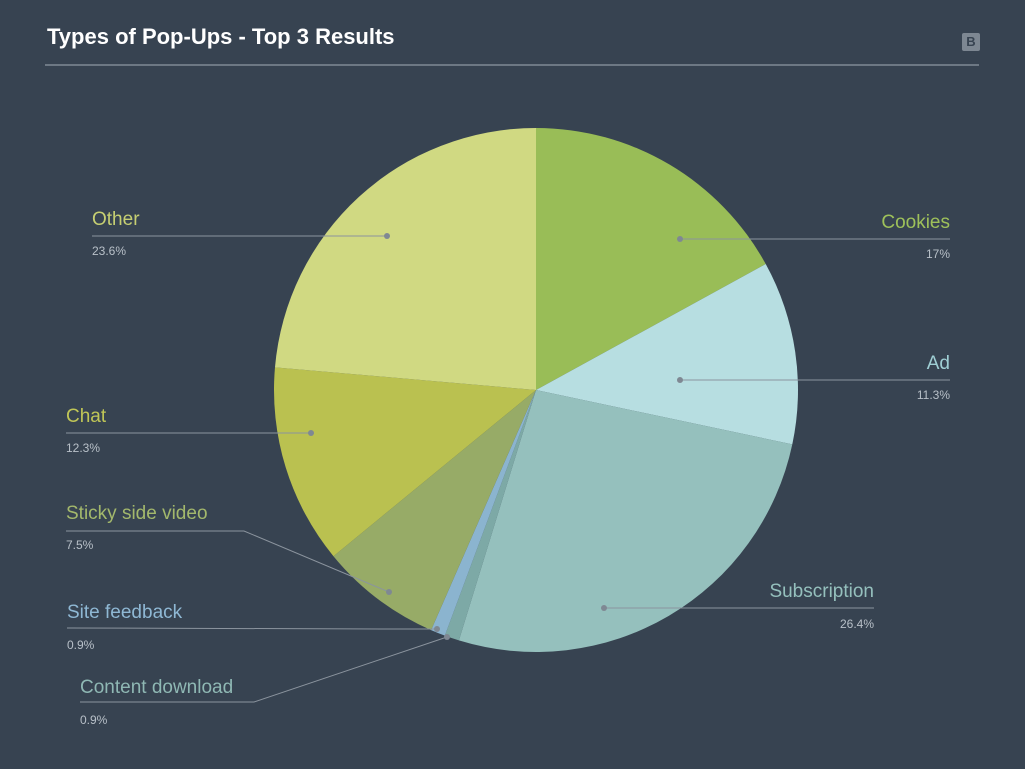 The height and width of the screenshot is (769, 1025). Describe the element at coordinates (512, 65) in the screenshot. I see `title-divider` at that location.